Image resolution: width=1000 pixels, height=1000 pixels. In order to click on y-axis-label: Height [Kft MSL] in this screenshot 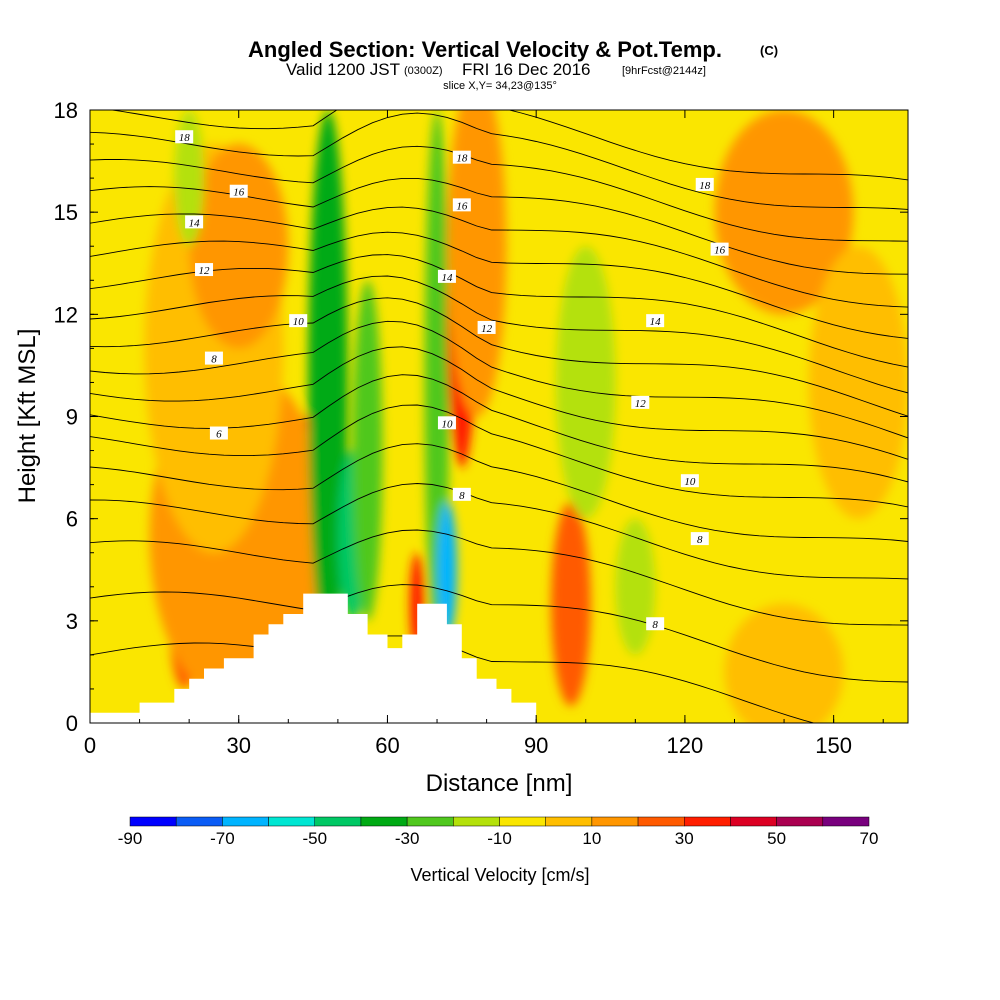, I will do `click(27, 416)`.